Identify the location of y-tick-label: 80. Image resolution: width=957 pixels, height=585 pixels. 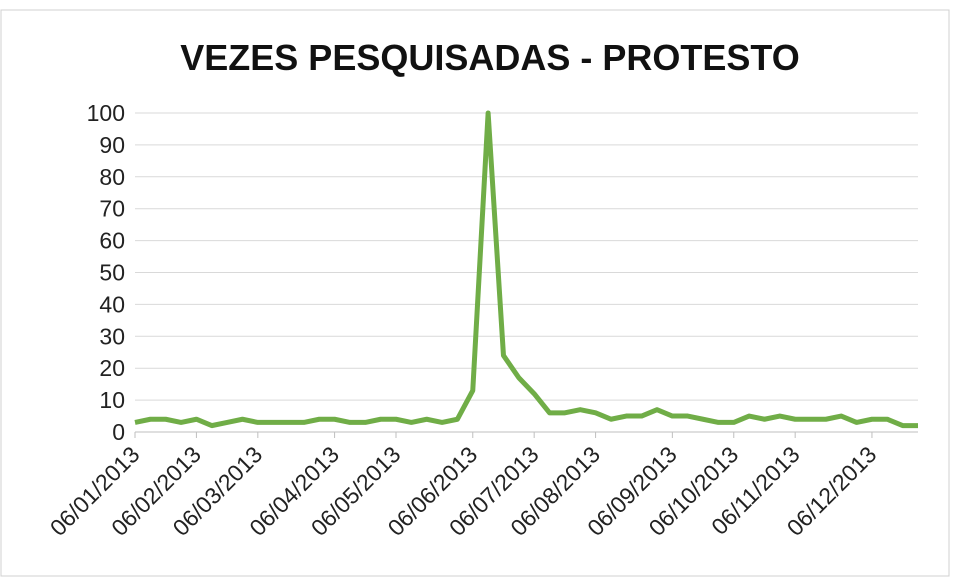
(112, 177).